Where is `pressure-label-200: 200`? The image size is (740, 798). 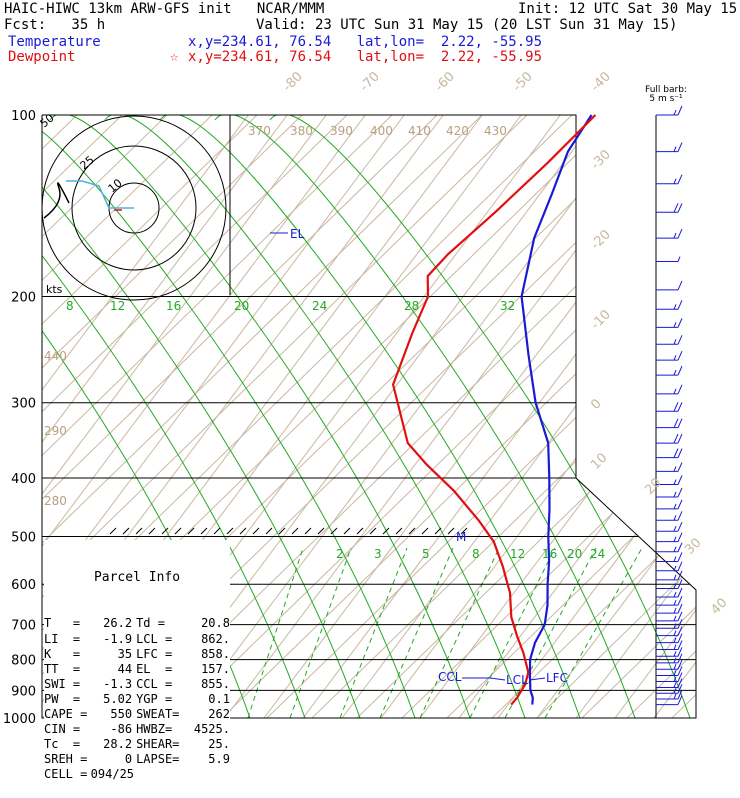 pressure-label-200: 200 is located at coordinates (23, 298).